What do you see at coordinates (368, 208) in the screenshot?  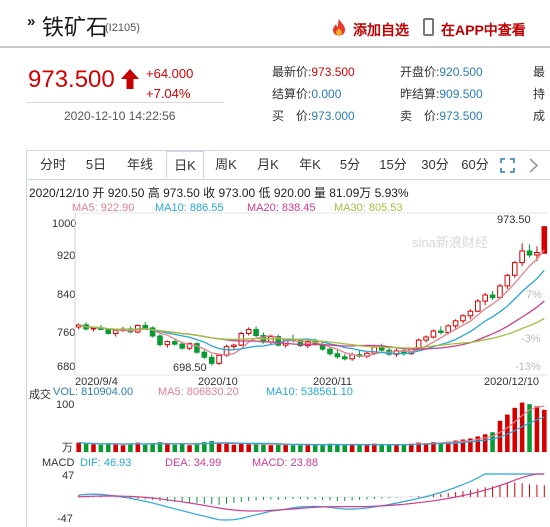 I see `ma30-label: MA30: 805.53` at bounding box center [368, 208].